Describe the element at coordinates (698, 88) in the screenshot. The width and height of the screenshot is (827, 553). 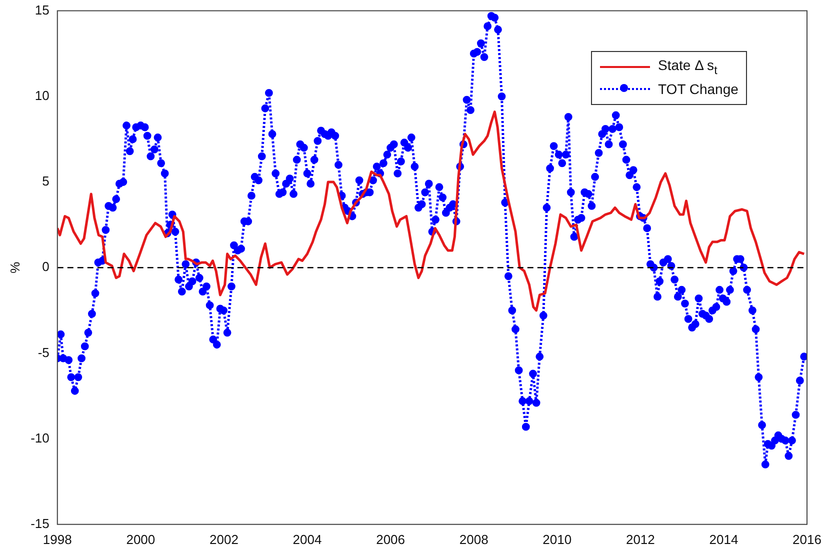
I see `legend-label: TOT Change` at that location.